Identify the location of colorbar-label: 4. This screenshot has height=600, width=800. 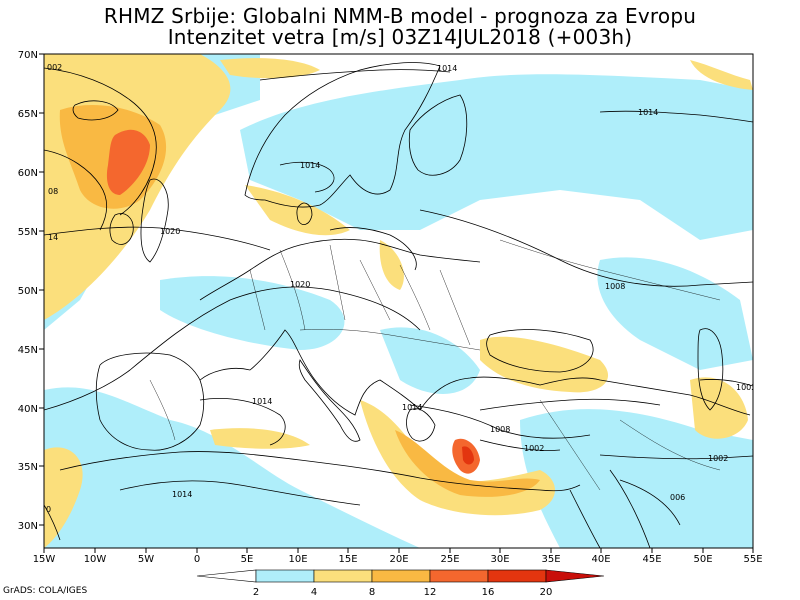
(314, 592).